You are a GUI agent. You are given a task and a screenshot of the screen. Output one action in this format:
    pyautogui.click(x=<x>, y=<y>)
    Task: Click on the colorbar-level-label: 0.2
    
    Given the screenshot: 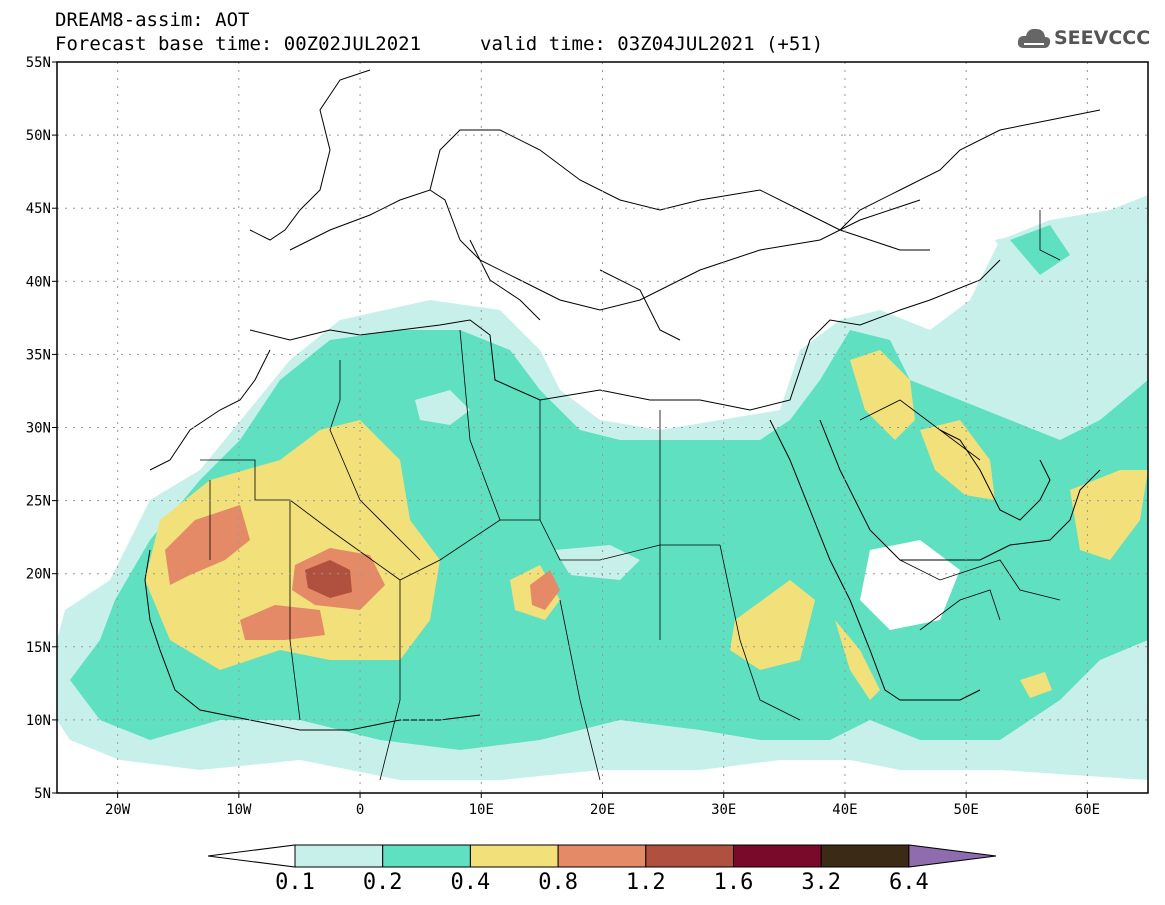 What is the action you would take?
    pyautogui.click(x=382, y=882)
    